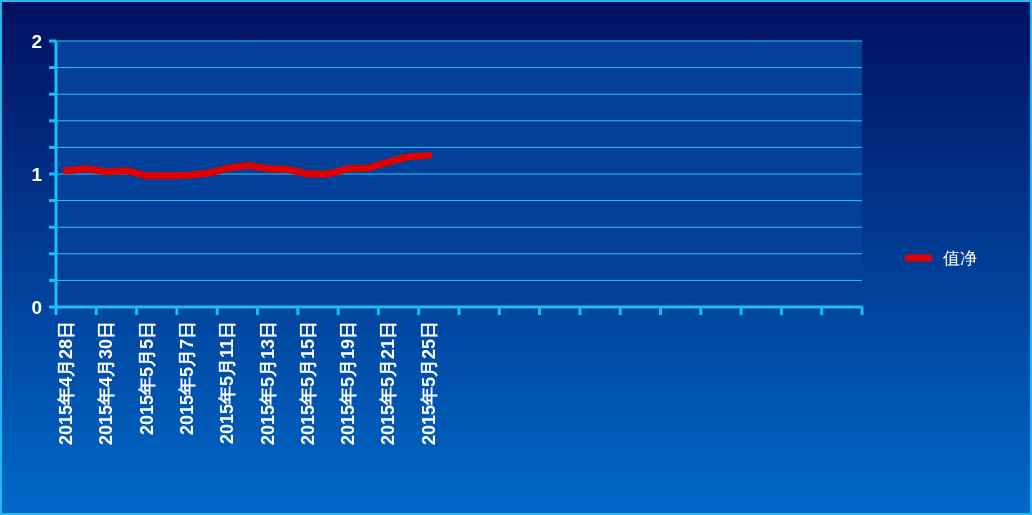  I want to click on x-tick-label: 2015年5月25日, so click(428, 383).